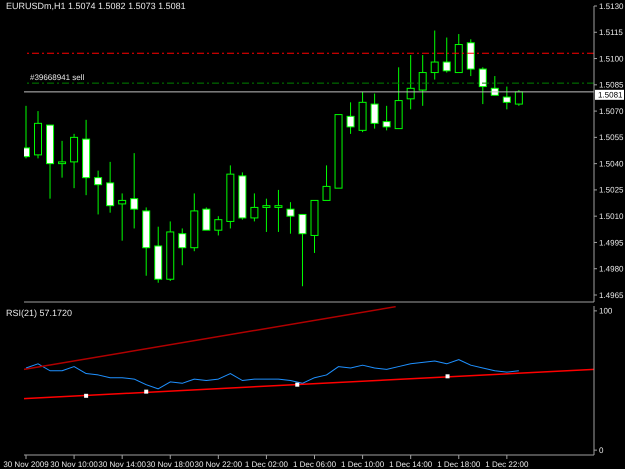 This screenshot has width=625, height=469. What do you see at coordinates (218, 464) in the screenshot?
I see `x-tick-label: 30 Nov 22:00` at bounding box center [218, 464].